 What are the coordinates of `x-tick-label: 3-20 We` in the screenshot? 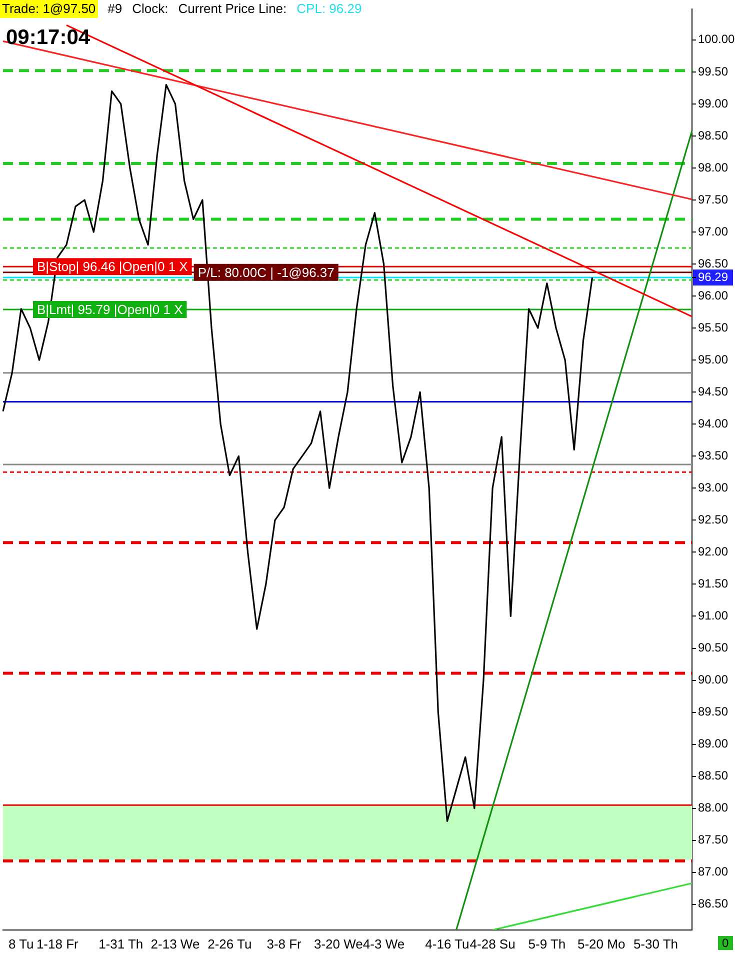 It's located at (338, 944).